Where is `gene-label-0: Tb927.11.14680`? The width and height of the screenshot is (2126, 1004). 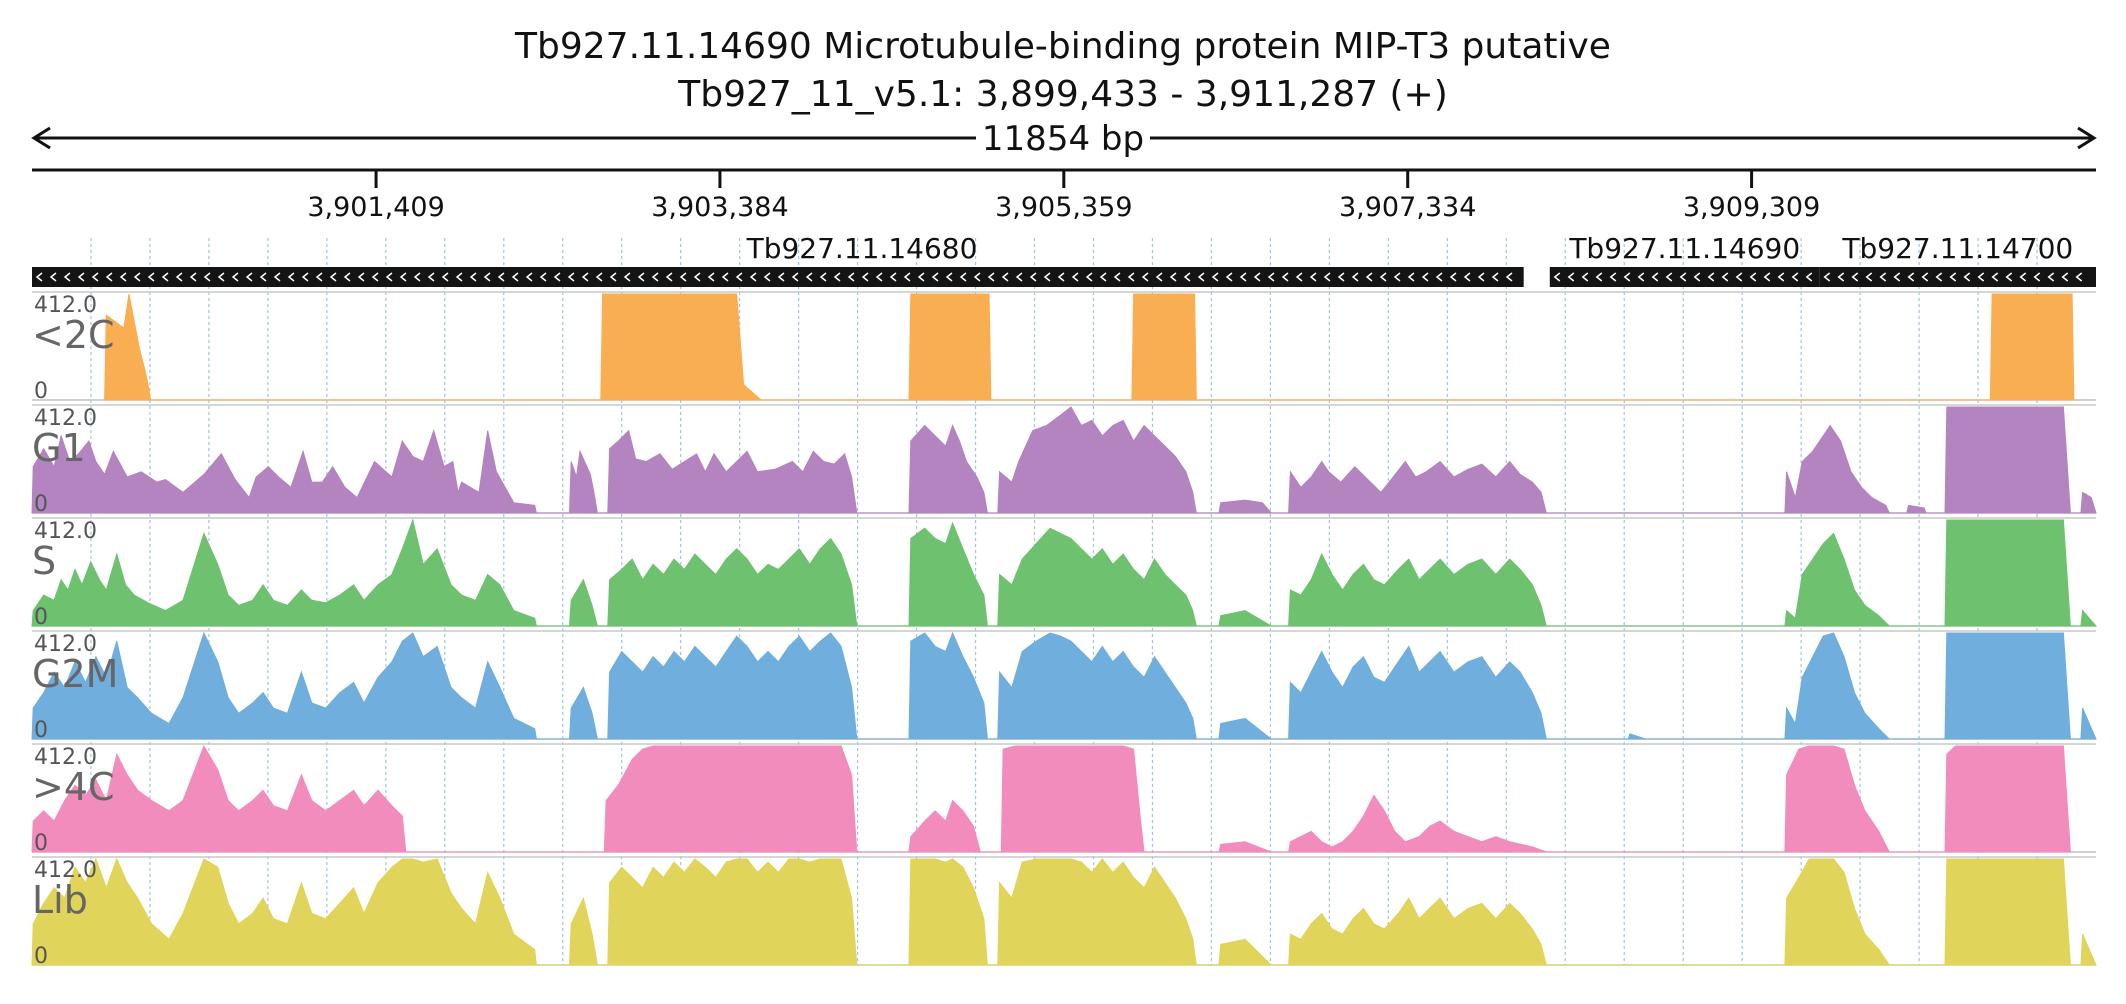 gene-label-0: Tb927.11.14680 is located at coordinates (862, 248).